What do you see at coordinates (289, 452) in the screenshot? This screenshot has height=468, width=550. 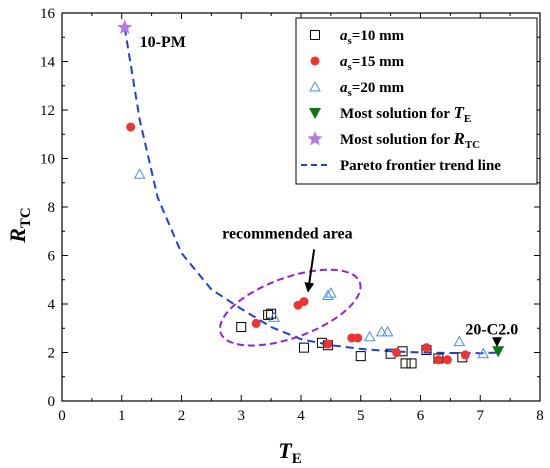 I see `x-axis-title: TE` at bounding box center [289, 452].